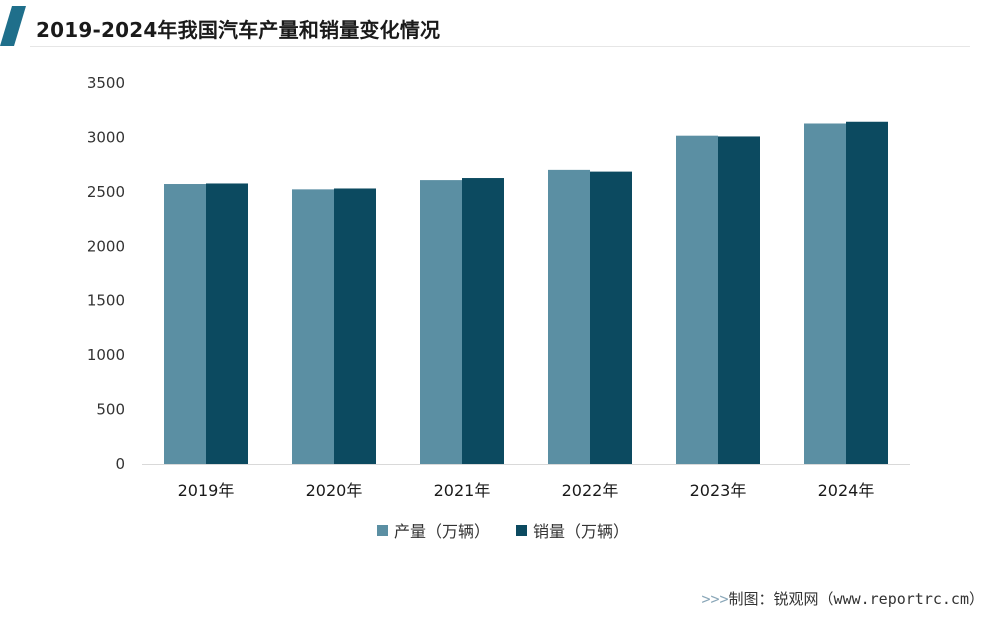  What do you see at coordinates (500, 46) in the screenshot?
I see `title-divider` at bounding box center [500, 46].